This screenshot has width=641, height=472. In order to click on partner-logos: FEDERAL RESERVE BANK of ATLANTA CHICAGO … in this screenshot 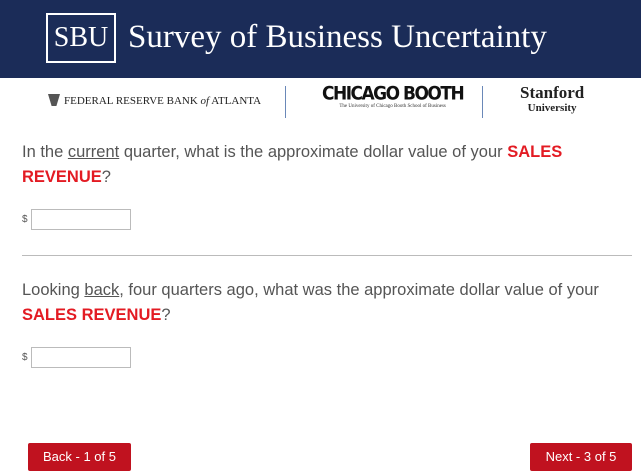, I will do `click(320, 103)`.